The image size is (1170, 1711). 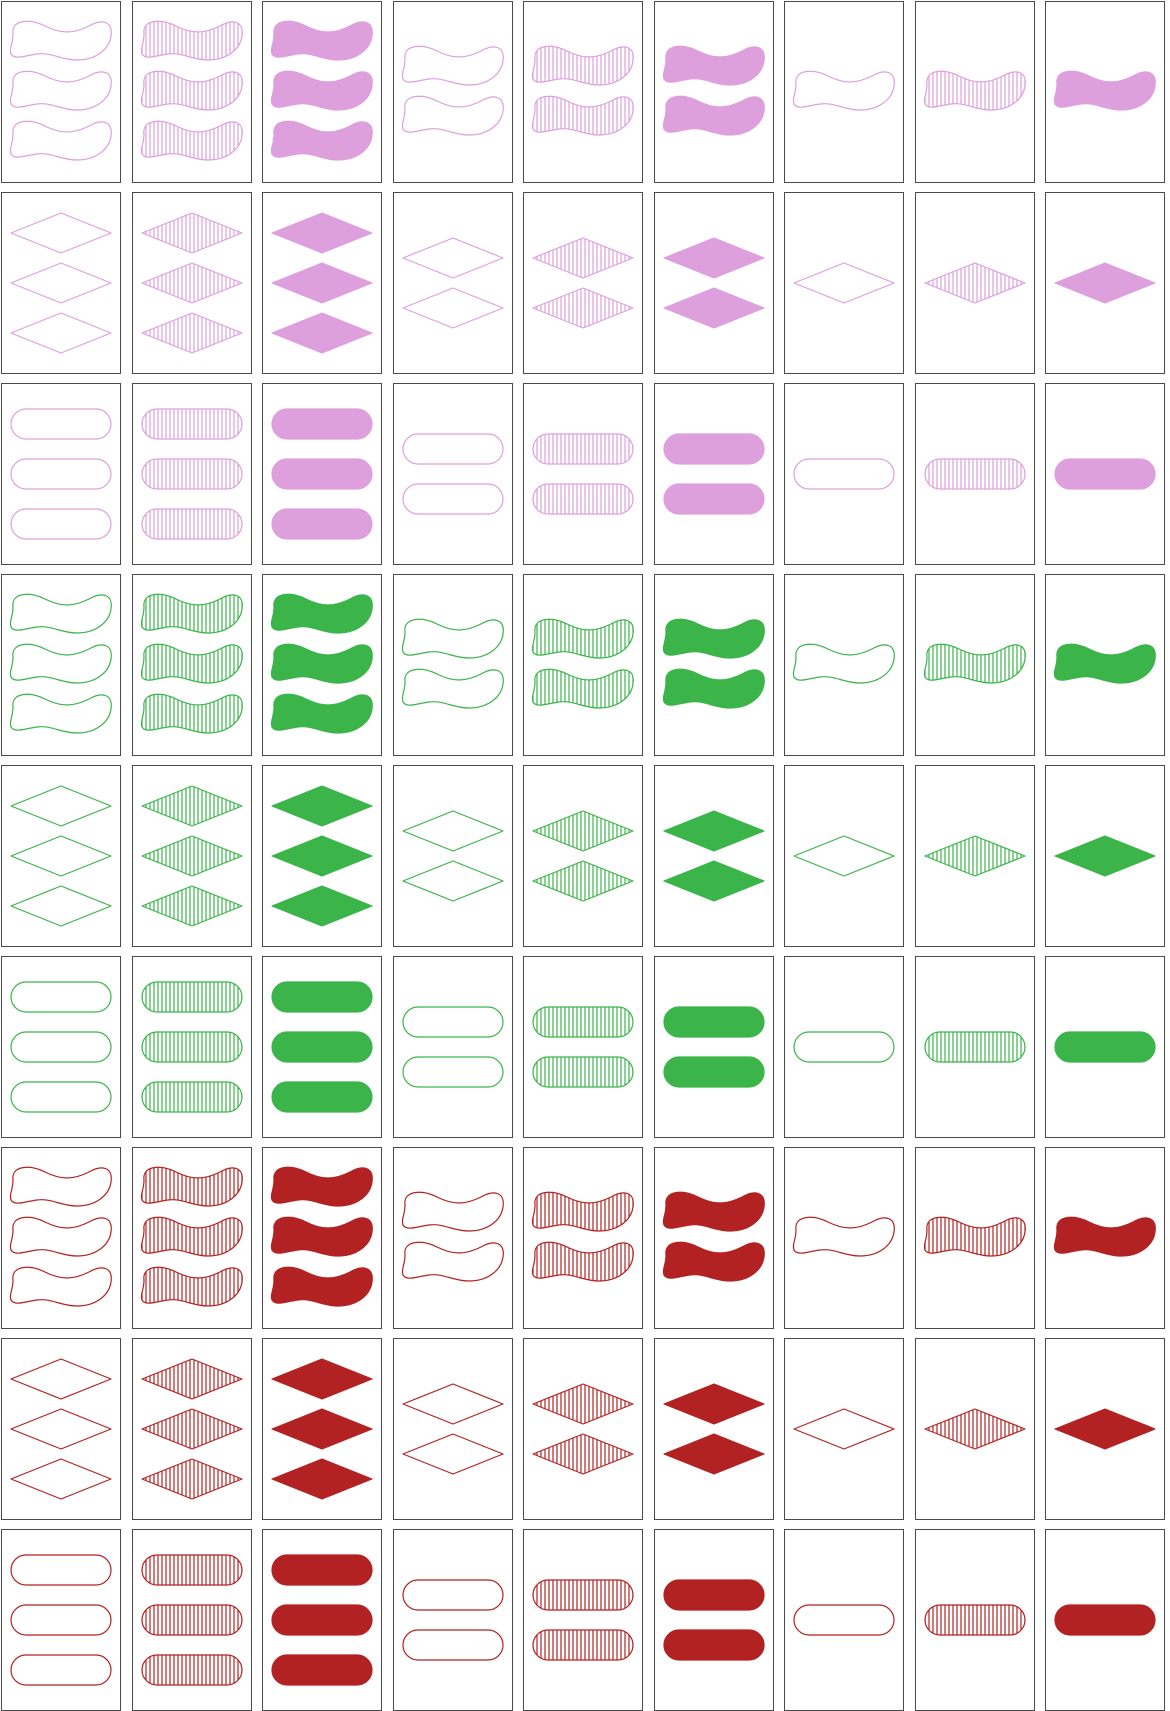 What do you see at coordinates (191, 856) in the screenshot?
I see `card-3-striped-green-diamond` at bounding box center [191, 856].